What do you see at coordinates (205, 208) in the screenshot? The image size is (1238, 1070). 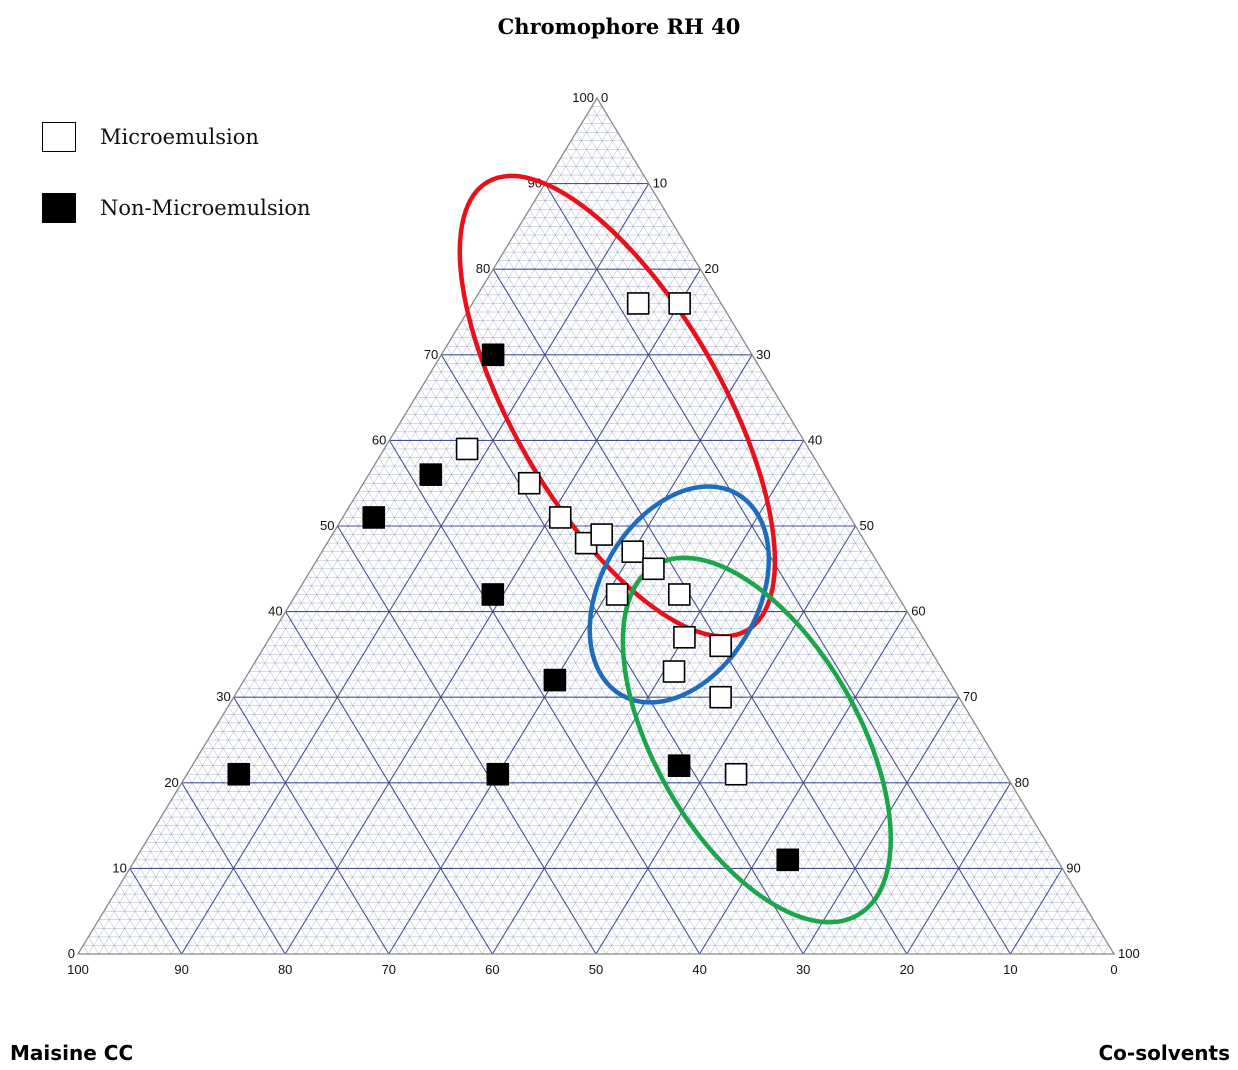 I see `legend-label-non-microemulsion: Non-Microemulsion` at bounding box center [205, 208].